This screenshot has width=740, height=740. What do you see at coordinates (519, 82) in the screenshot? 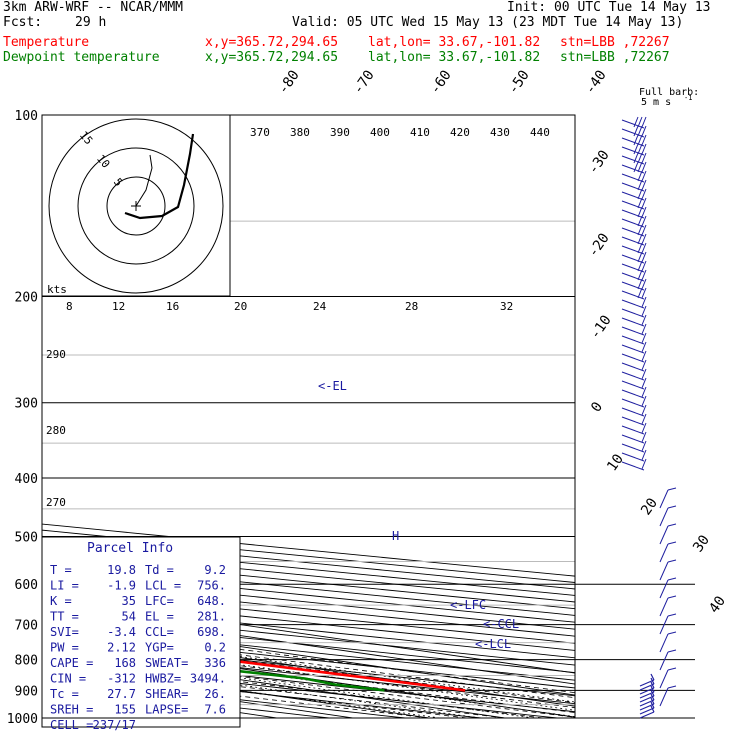
I see `temperature-tick-label: -50` at bounding box center [519, 82].